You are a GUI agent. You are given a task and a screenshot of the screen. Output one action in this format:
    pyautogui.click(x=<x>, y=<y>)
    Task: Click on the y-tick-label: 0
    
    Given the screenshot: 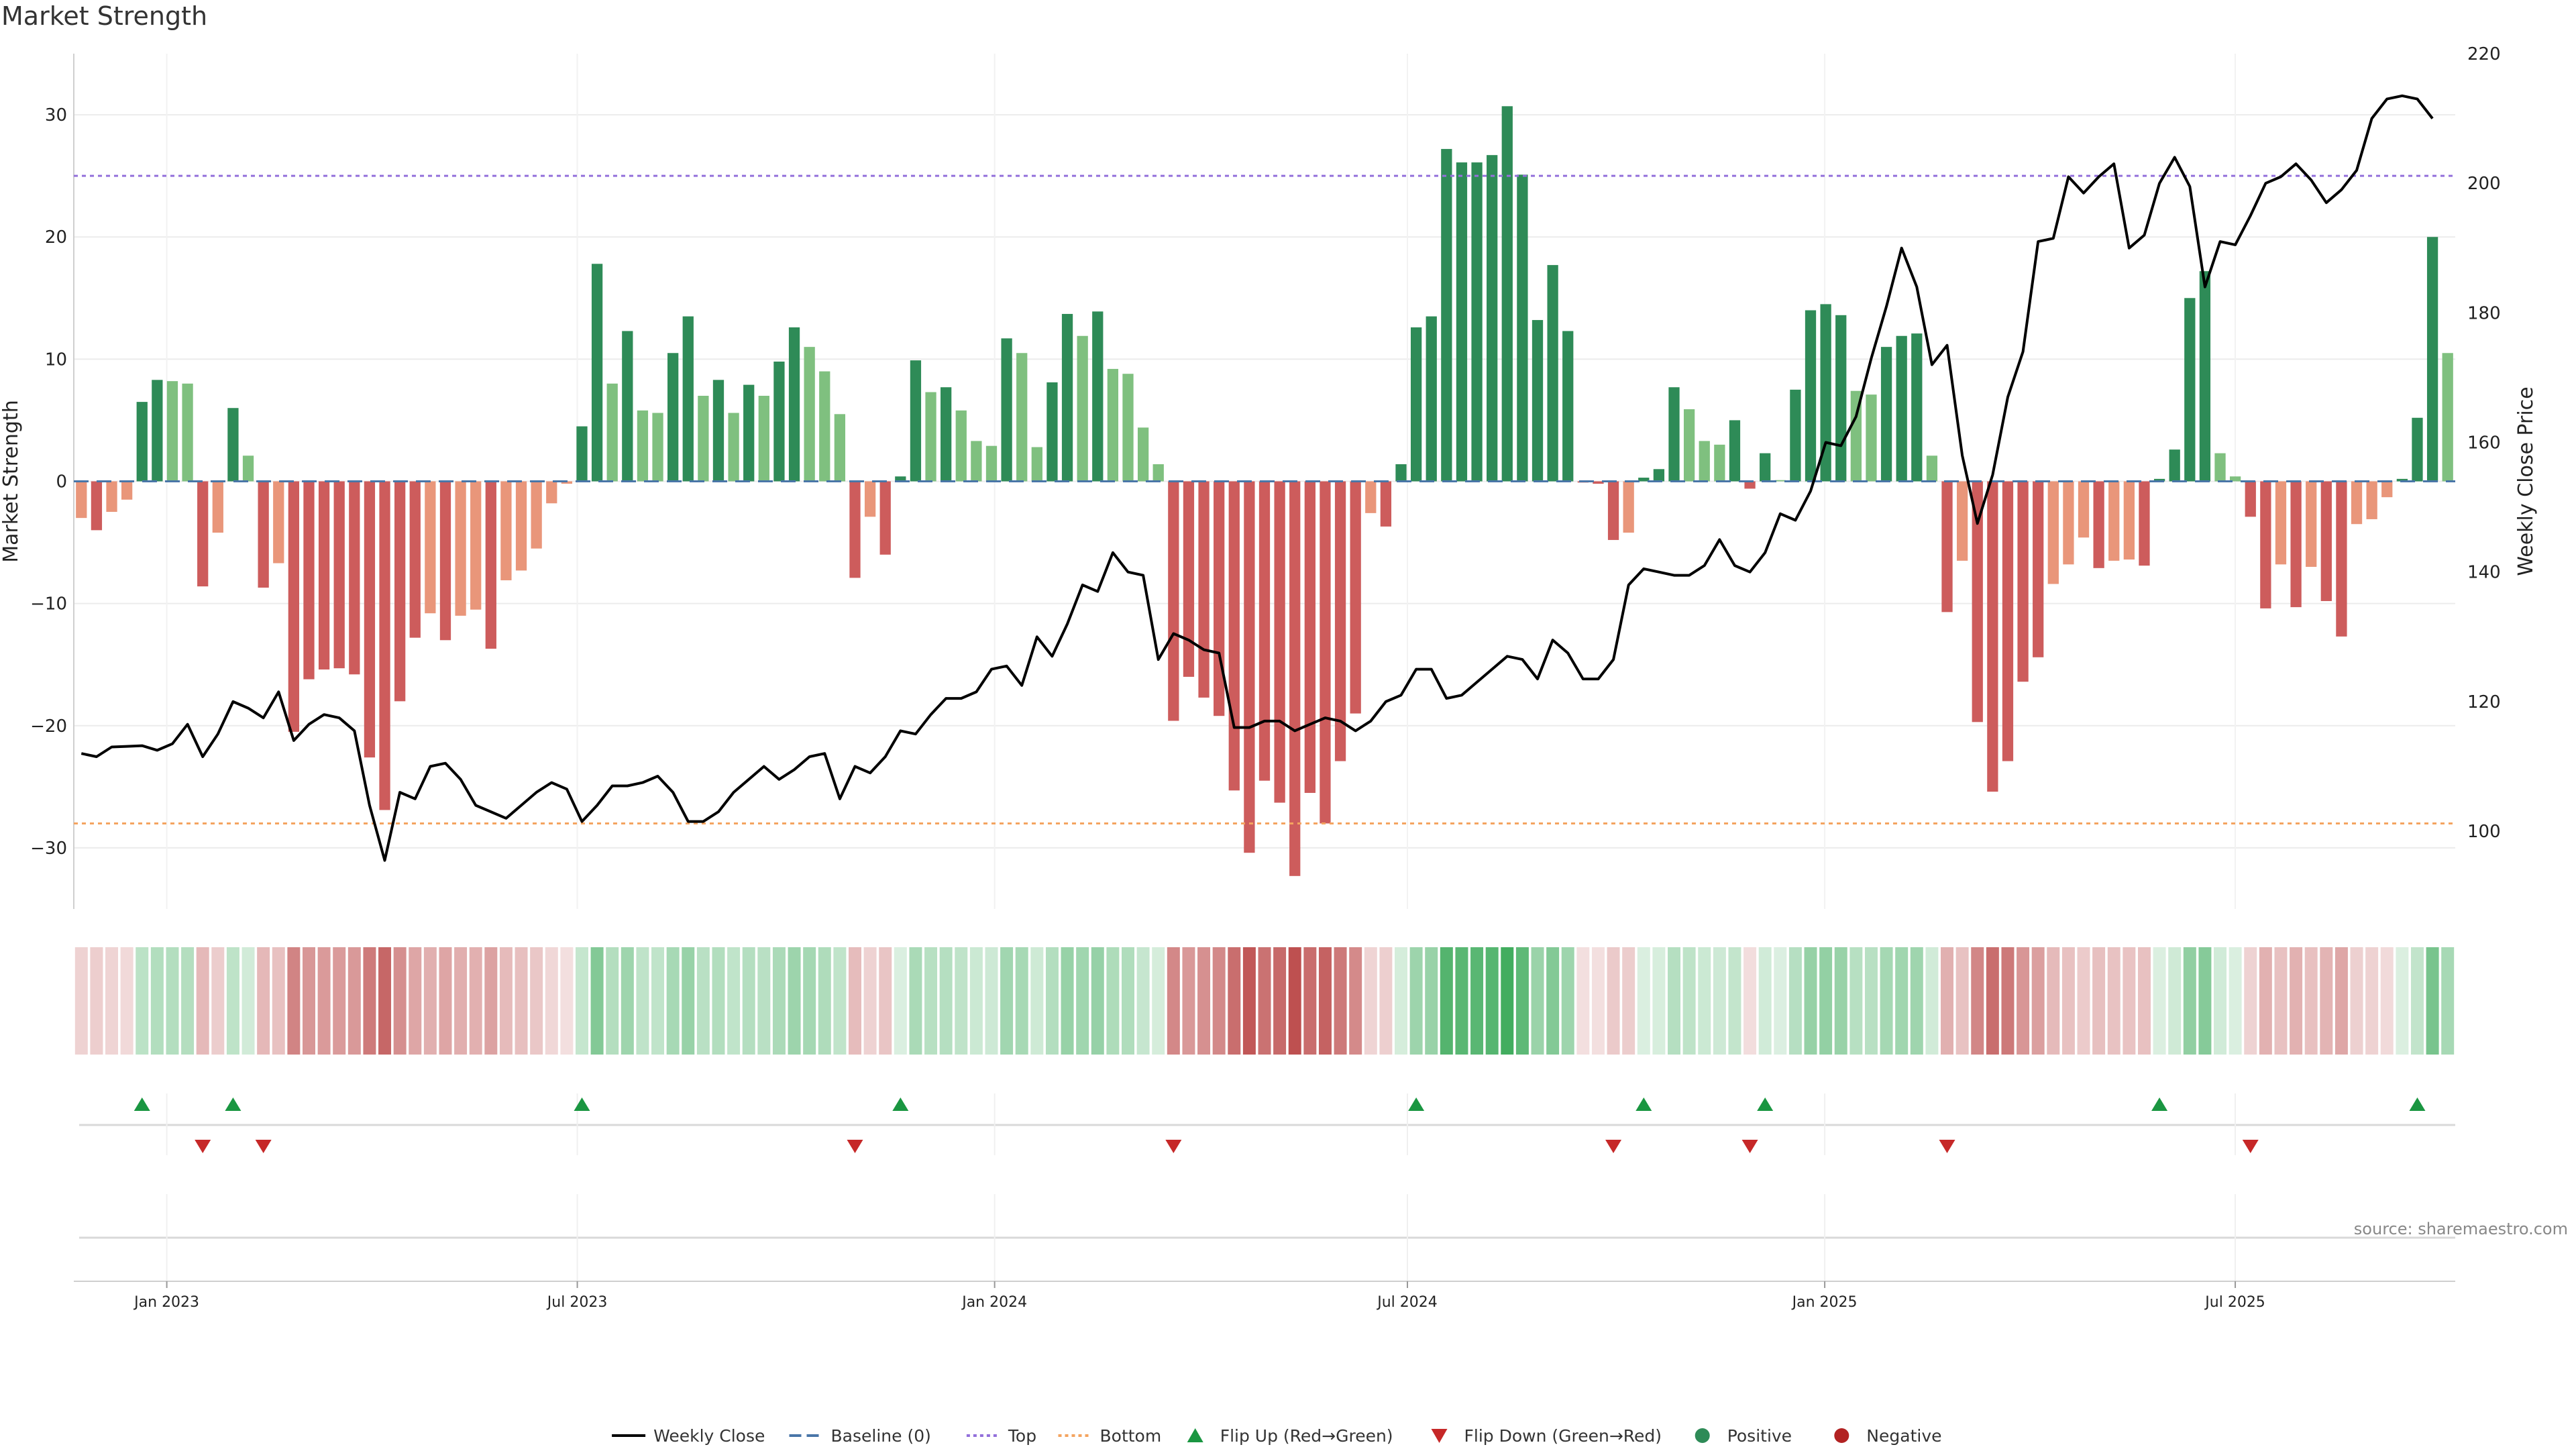 What is the action you would take?
    pyautogui.click(x=61, y=482)
    